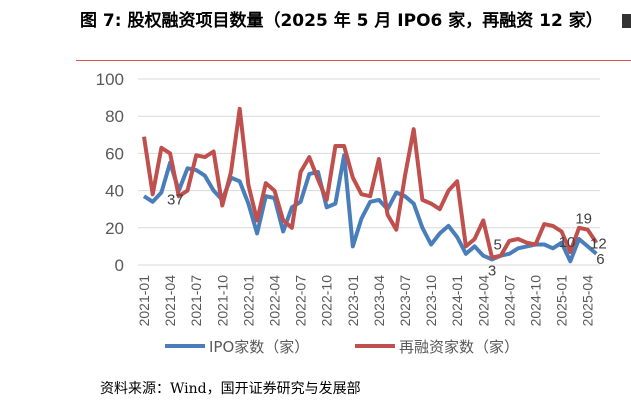 This screenshot has height=410, width=631. Describe the element at coordinates (431, 301) in the screenshot. I see `x-tick-label: 2023-10` at that location.